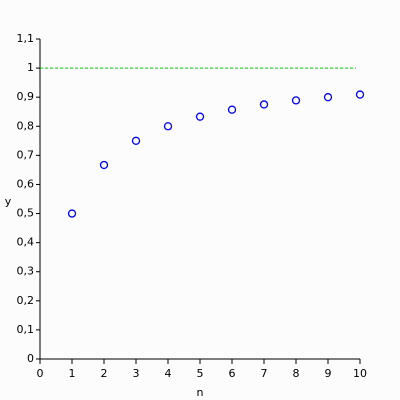  What do you see at coordinates (168, 373) in the screenshot?
I see `x-tick-label: 4` at bounding box center [168, 373].